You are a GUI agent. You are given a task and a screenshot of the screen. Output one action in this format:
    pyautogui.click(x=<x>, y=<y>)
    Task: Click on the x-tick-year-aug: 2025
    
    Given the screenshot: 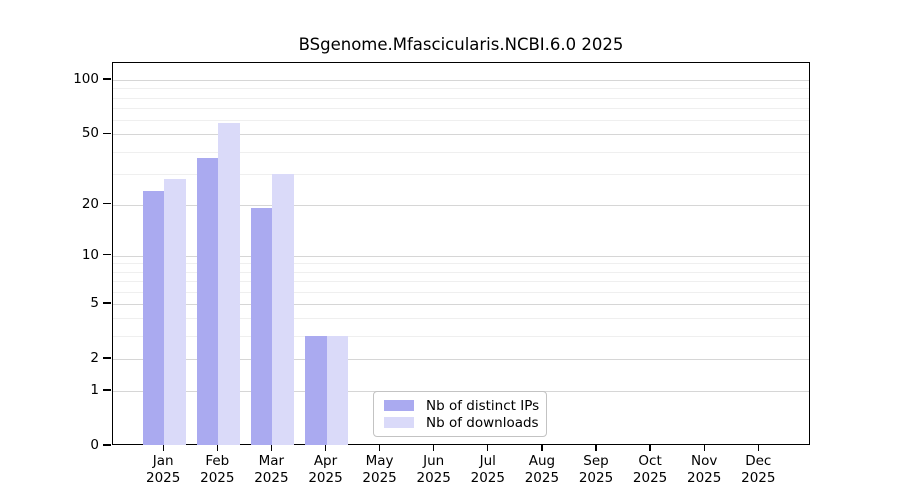 What is the action you would take?
    pyautogui.click(x=542, y=477)
    